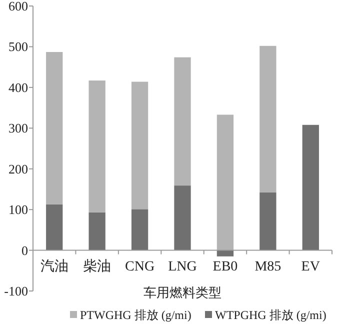 This screenshot has width=337, height=326. Describe the element at coordinates (136, 315) in the screenshot. I see `legend-label: PTWGHG 排放 (g/mi)` at that location.